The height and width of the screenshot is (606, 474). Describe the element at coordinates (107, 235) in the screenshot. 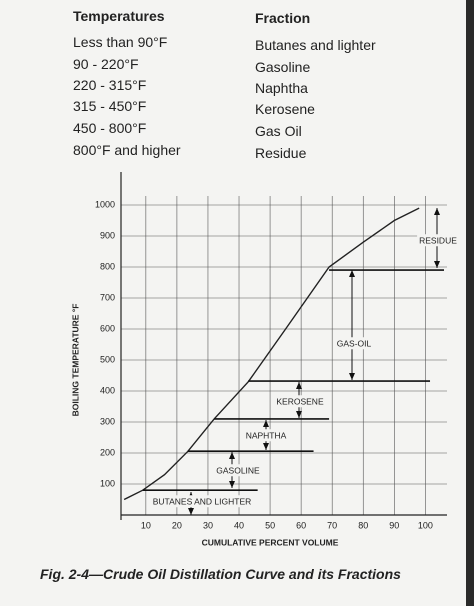

I see `y-tick-label: 900` at that location.